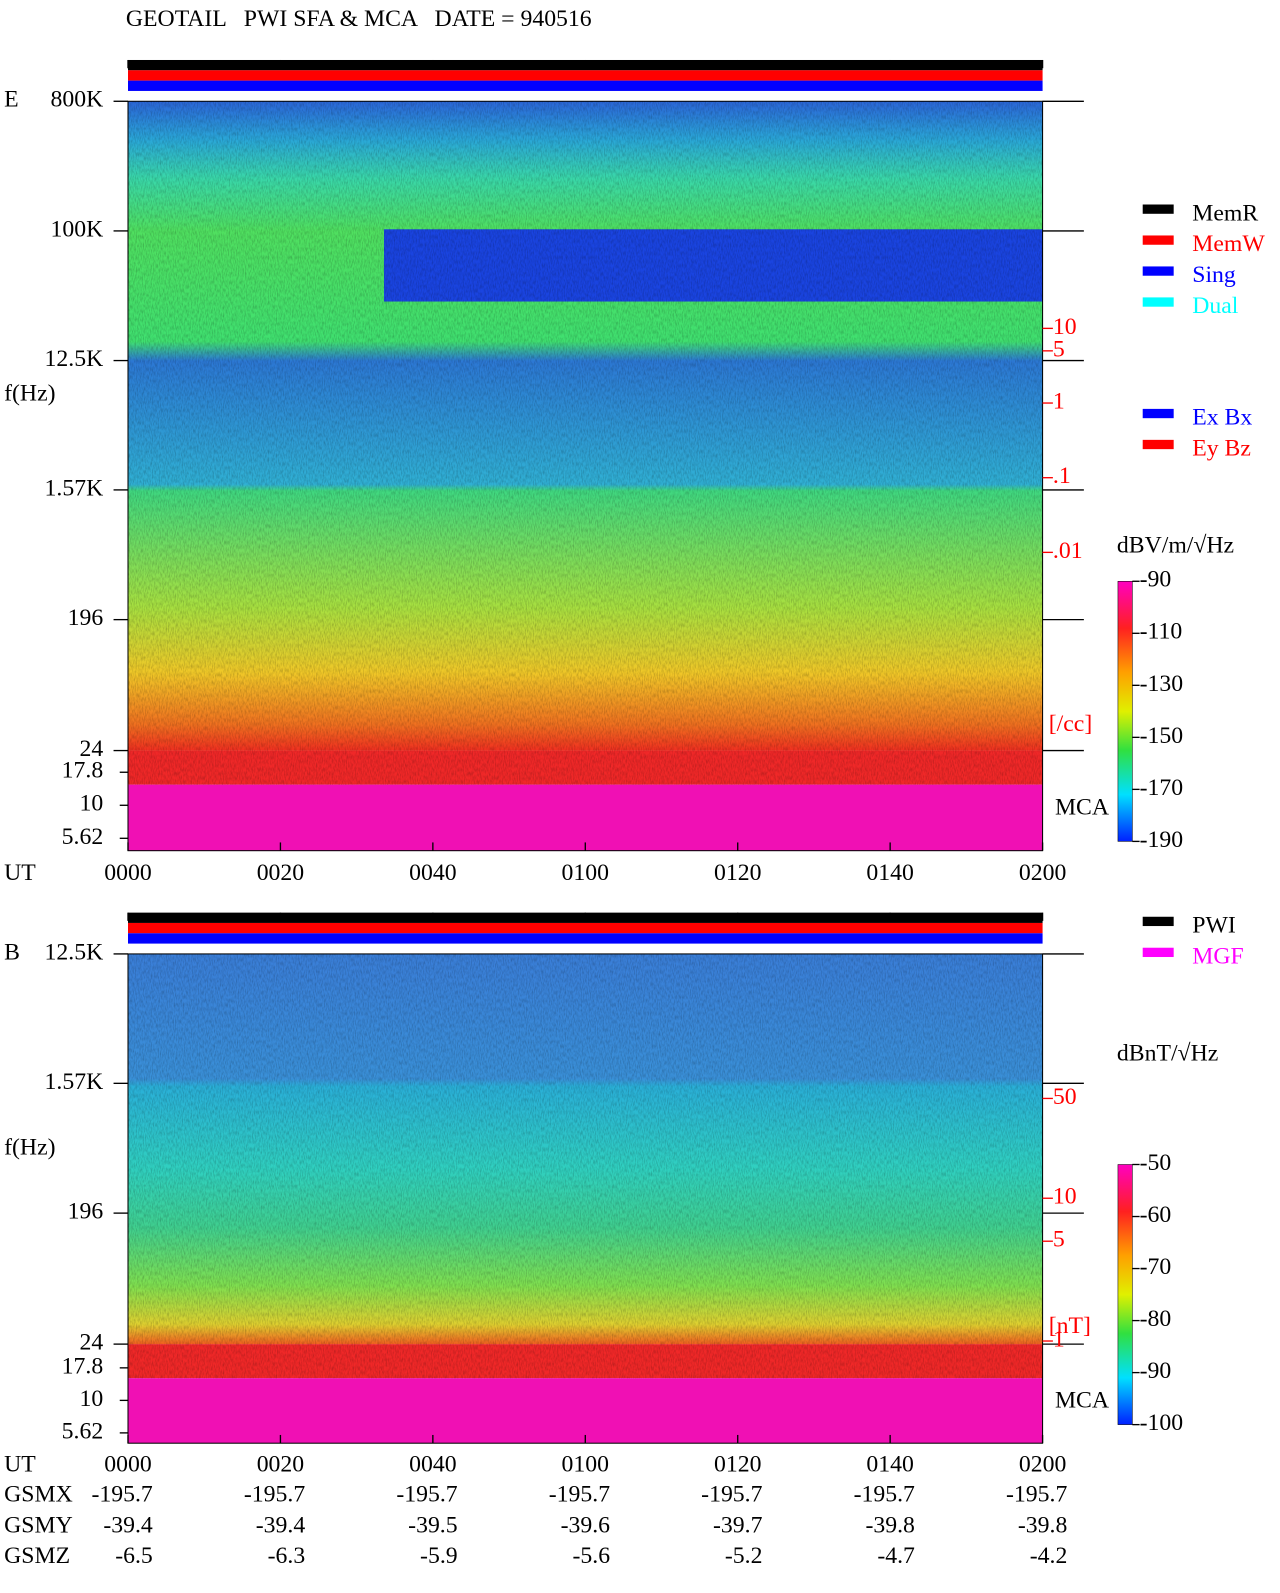 The height and width of the screenshot is (1593, 1280). Describe the element at coordinates (738, 1525) in the screenshot. I see `orbit-value: -39.7` at that location.